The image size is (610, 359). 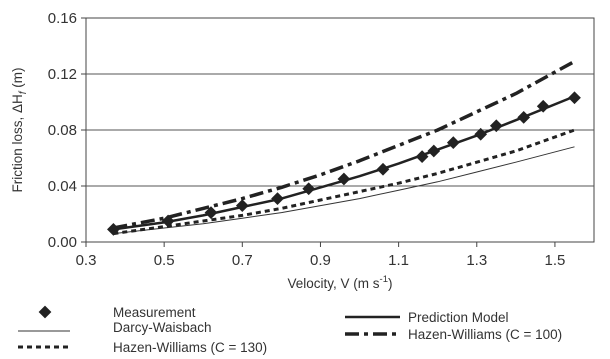 I want to click on y-tick-label-0: 0.00, so click(x=62, y=242).